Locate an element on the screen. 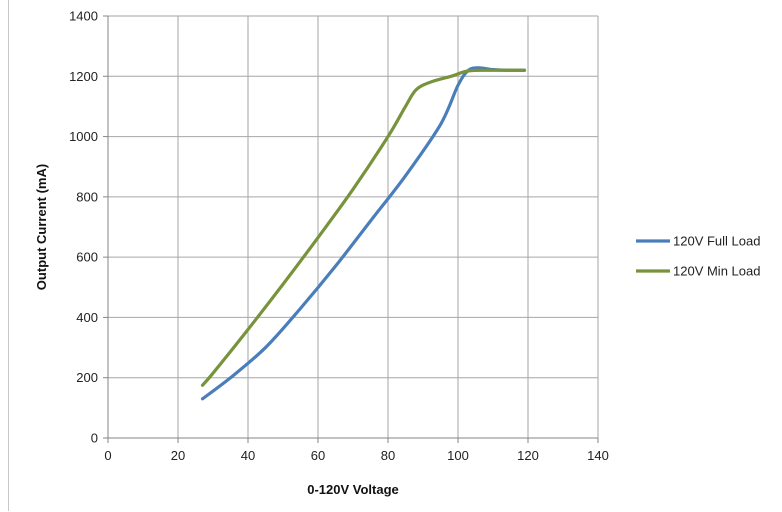 The width and height of the screenshot is (782, 512). x-tick-label: 80 is located at coordinates (388, 455).